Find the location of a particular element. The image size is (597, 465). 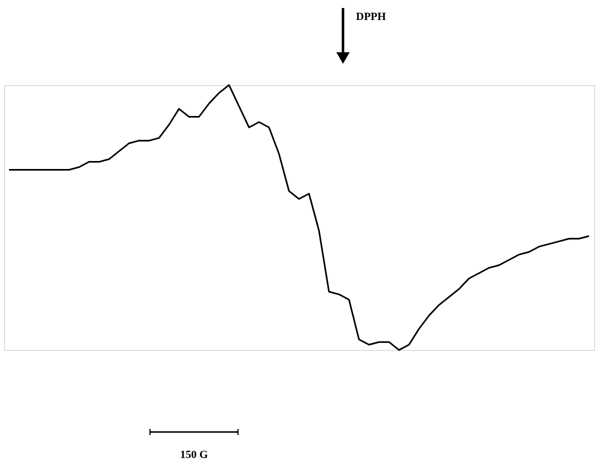

text: DPPH is located at coordinates (371, 17).